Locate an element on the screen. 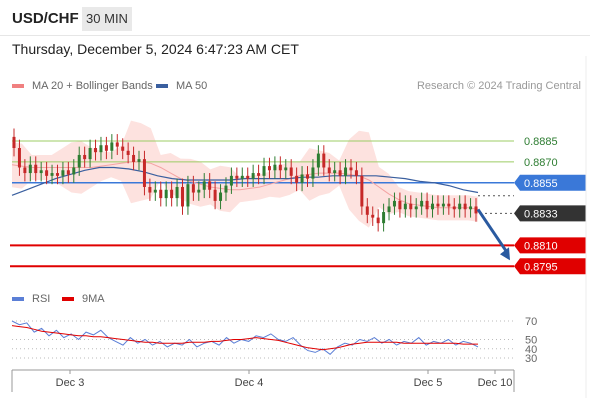 This screenshot has width=590, height=400. rsi-tick-label: 70 is located at coordinates (531, 322).